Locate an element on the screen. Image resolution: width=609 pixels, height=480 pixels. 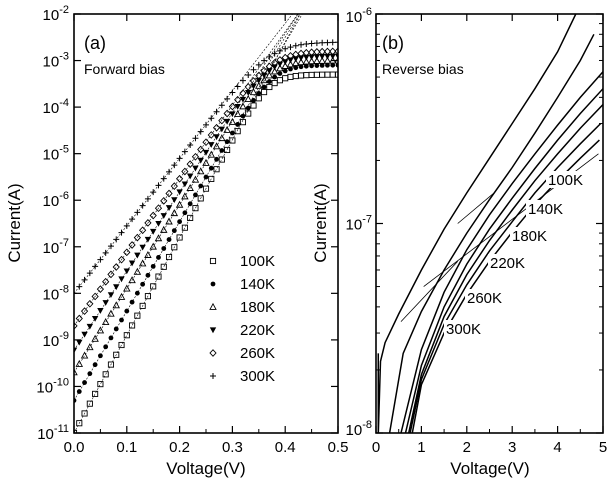
panel-a-ylabel: Current(A) is located at coordinates (14, 222).